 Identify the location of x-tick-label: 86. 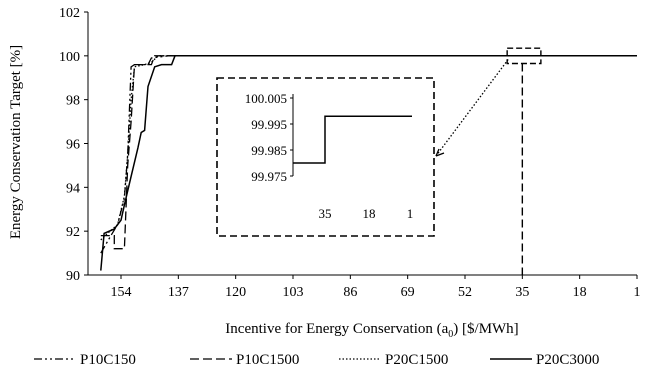
(350, 292).